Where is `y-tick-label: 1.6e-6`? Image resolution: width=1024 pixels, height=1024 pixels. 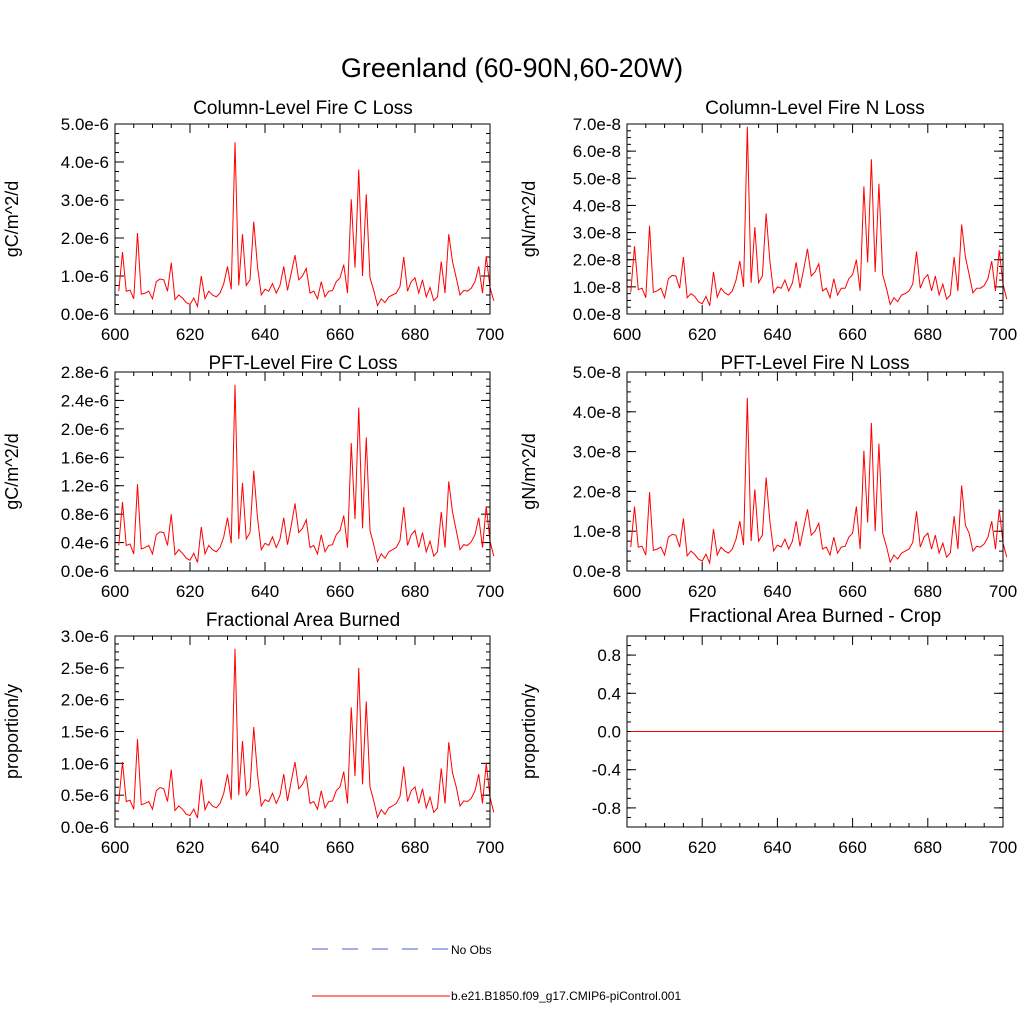 y-tick-label: 1.6e-6 is located at coordinates (85, 457).